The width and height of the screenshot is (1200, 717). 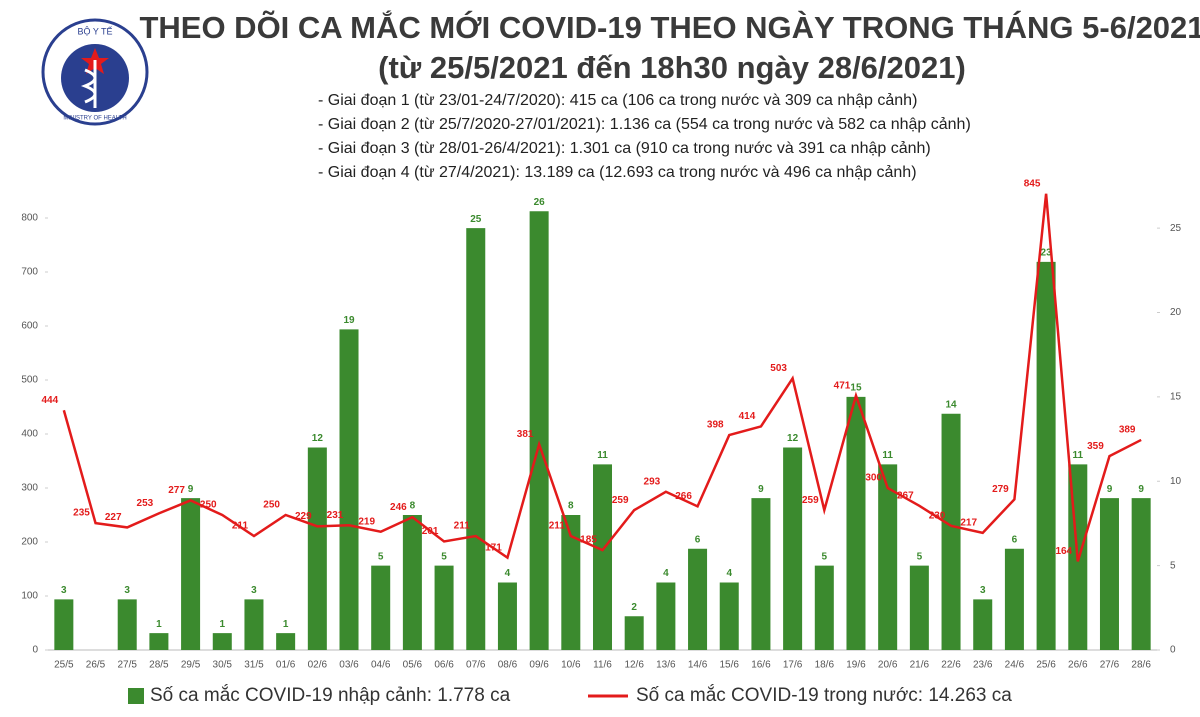 What do you see at coordinates (29, 218) in the screenshot?
I see `y-tick-label: 800` at bounding box center [29, 218].